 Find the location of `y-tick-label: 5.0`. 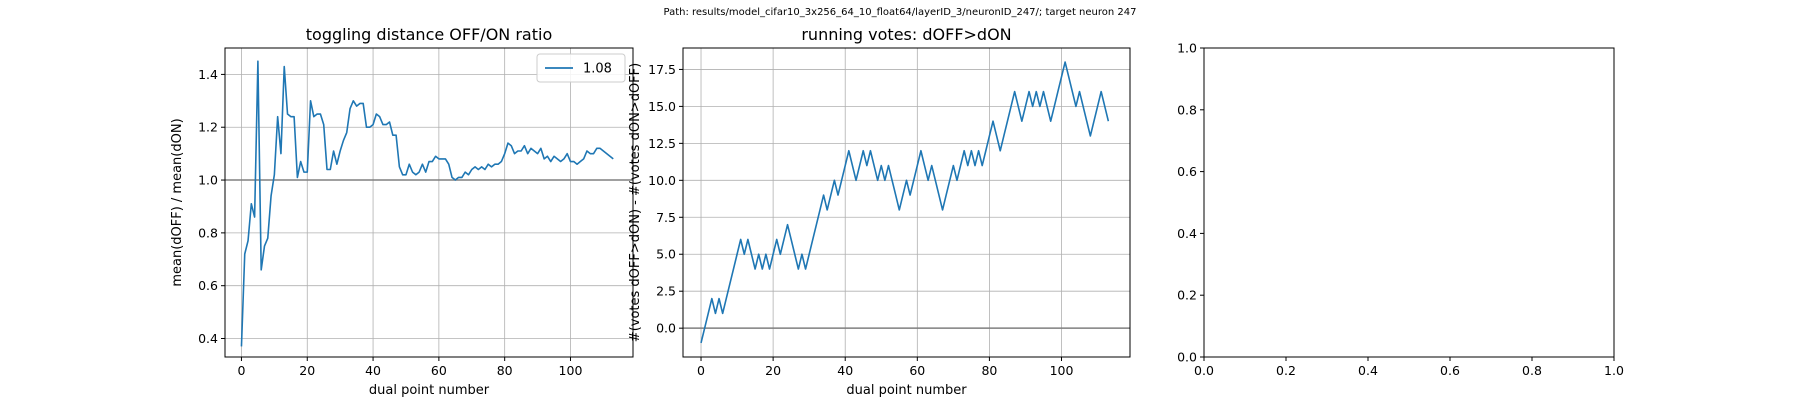

y-tick-label: 5.0 is located at coordinates (666, 254).